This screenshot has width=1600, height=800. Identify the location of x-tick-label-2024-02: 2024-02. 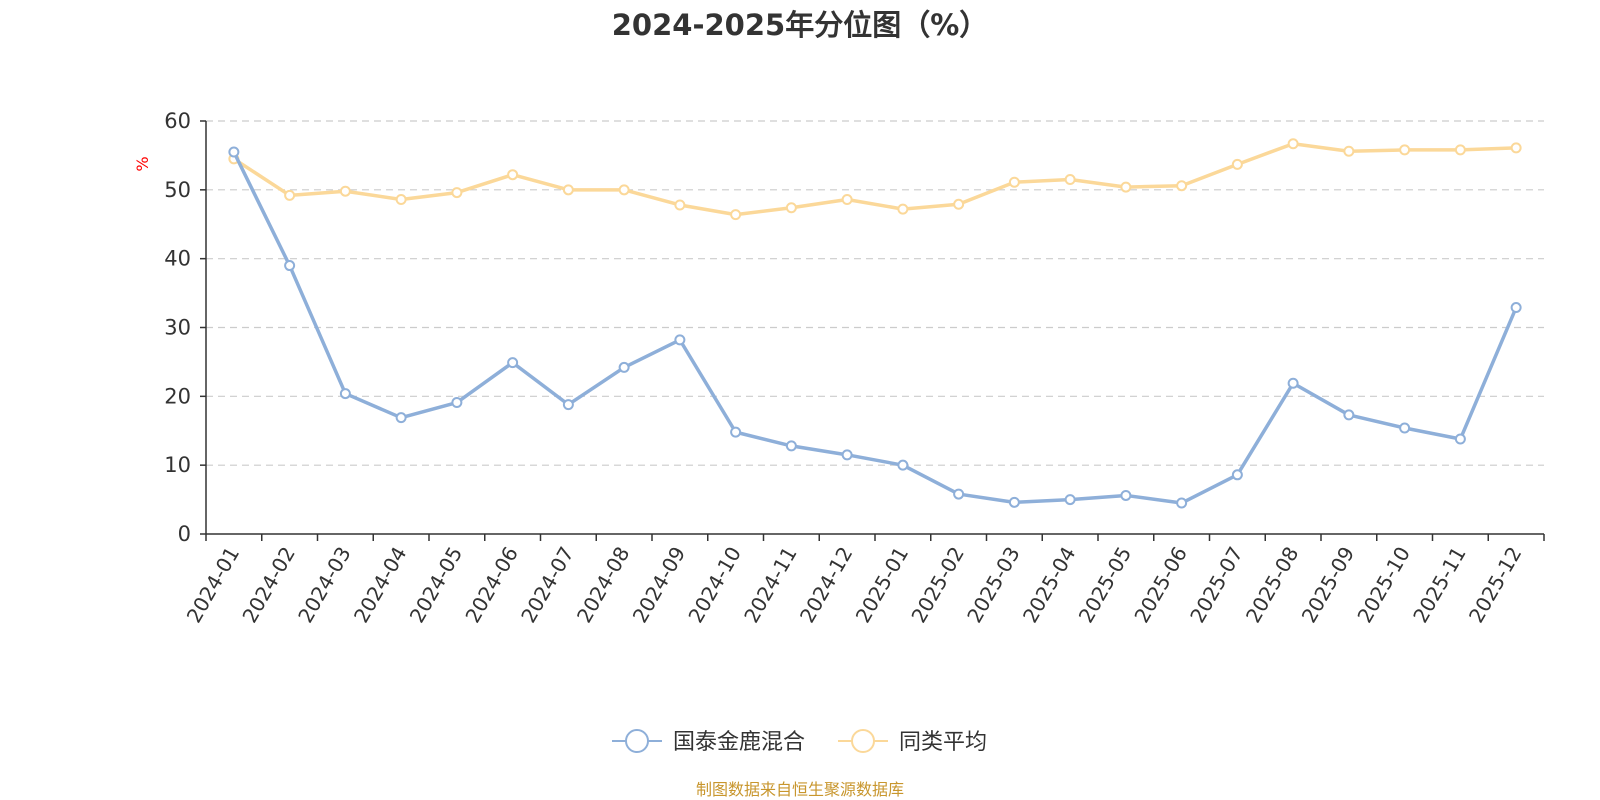
(268, 585).